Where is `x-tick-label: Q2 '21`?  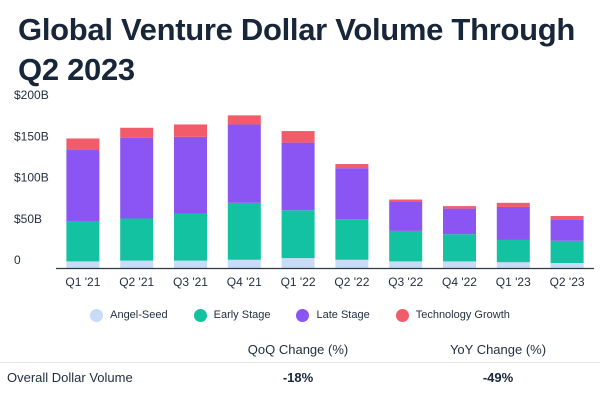 x-tick-label: Q2 '21 is located at coordinates (136, 282).